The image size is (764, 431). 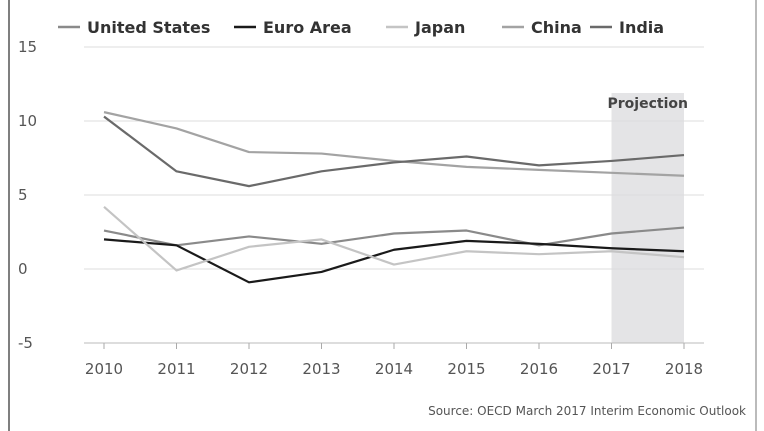 I want to click on legend-item-euro-area: Euro Area, so click(x=293, y=27).